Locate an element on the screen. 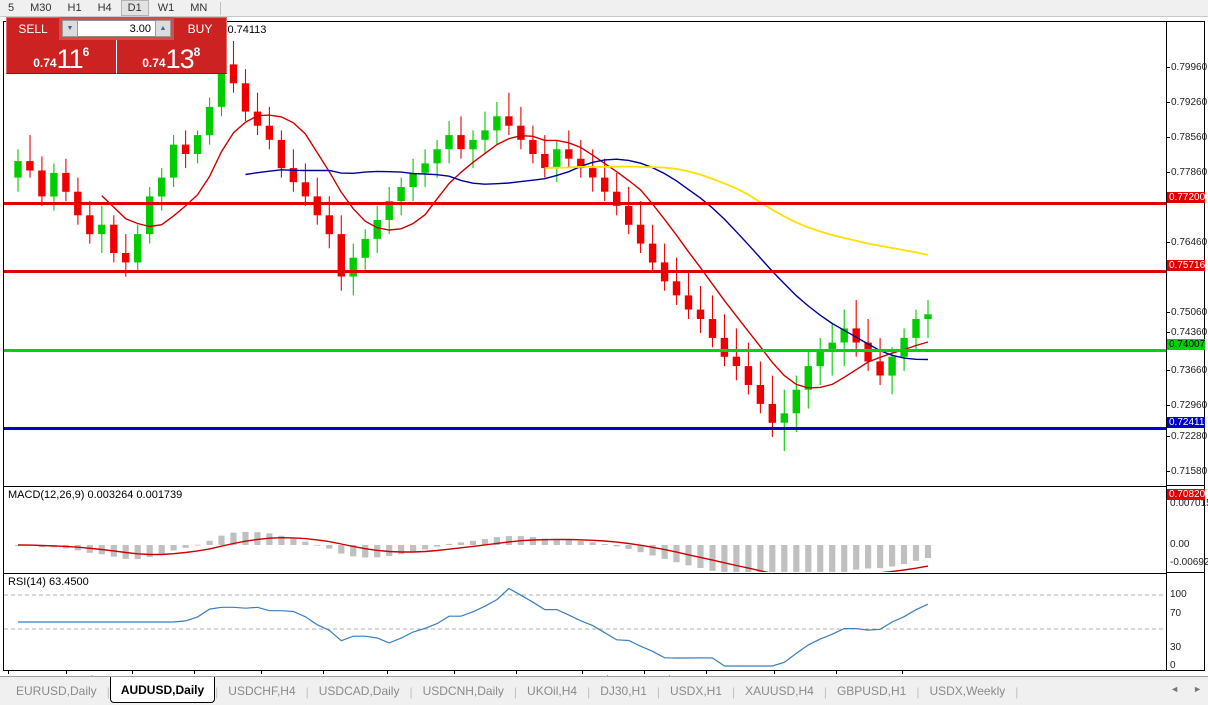 Image resolution: width=1208 pixels, height=705 pixels. price-tick-label: 0.72960 is located at coordinates (1187, 405).